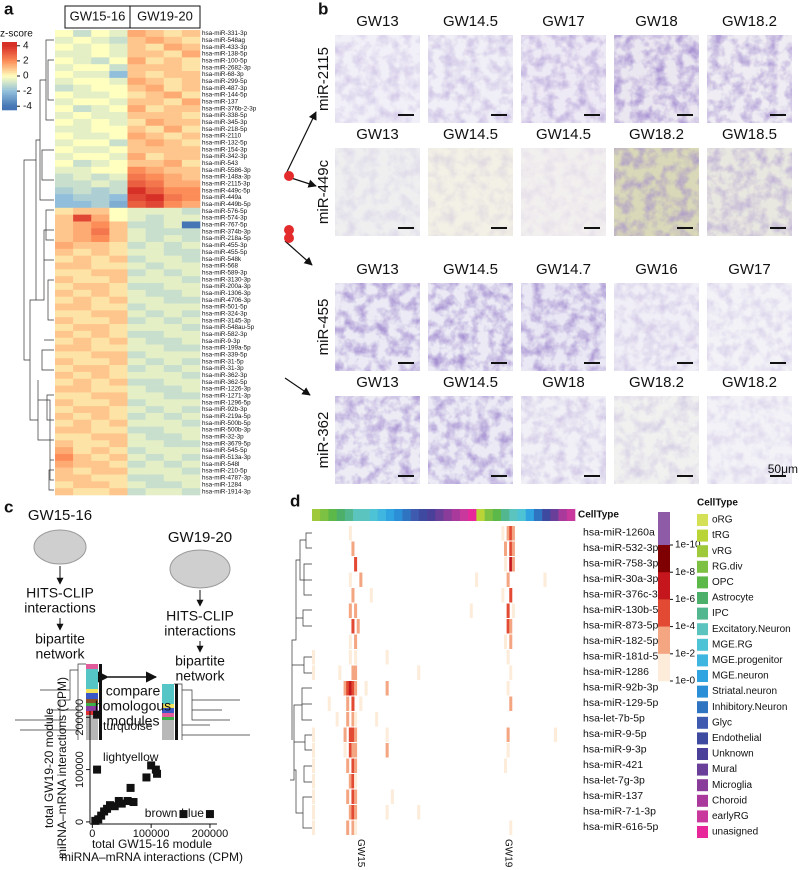 This screenshot has width=800, height=870. Describe the element at coordinates (751, 629) in the screenshot. I see `legend-label: Excitatory.Neuron` at that location.